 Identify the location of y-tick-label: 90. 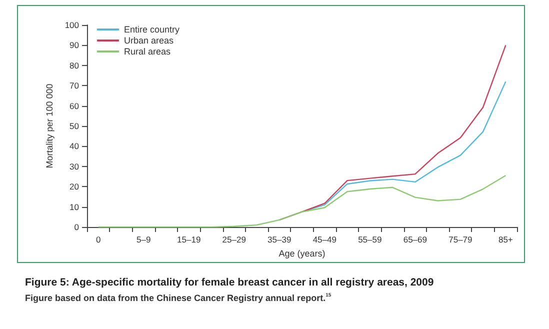
(75, 45).